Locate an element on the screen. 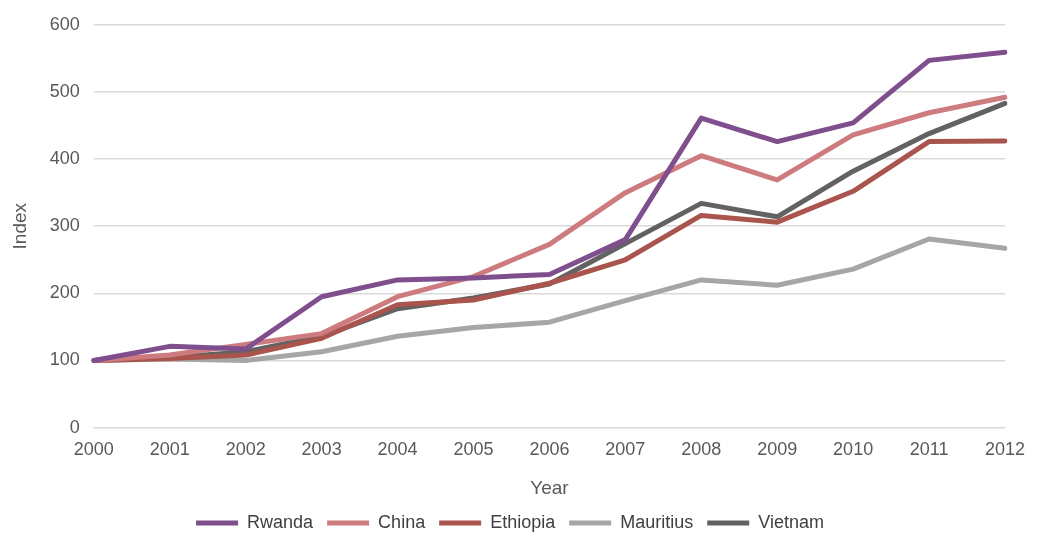 This screenshot has height=542, width=1037. x-tick-label: 2012 is located at coordinates (1004, 449).